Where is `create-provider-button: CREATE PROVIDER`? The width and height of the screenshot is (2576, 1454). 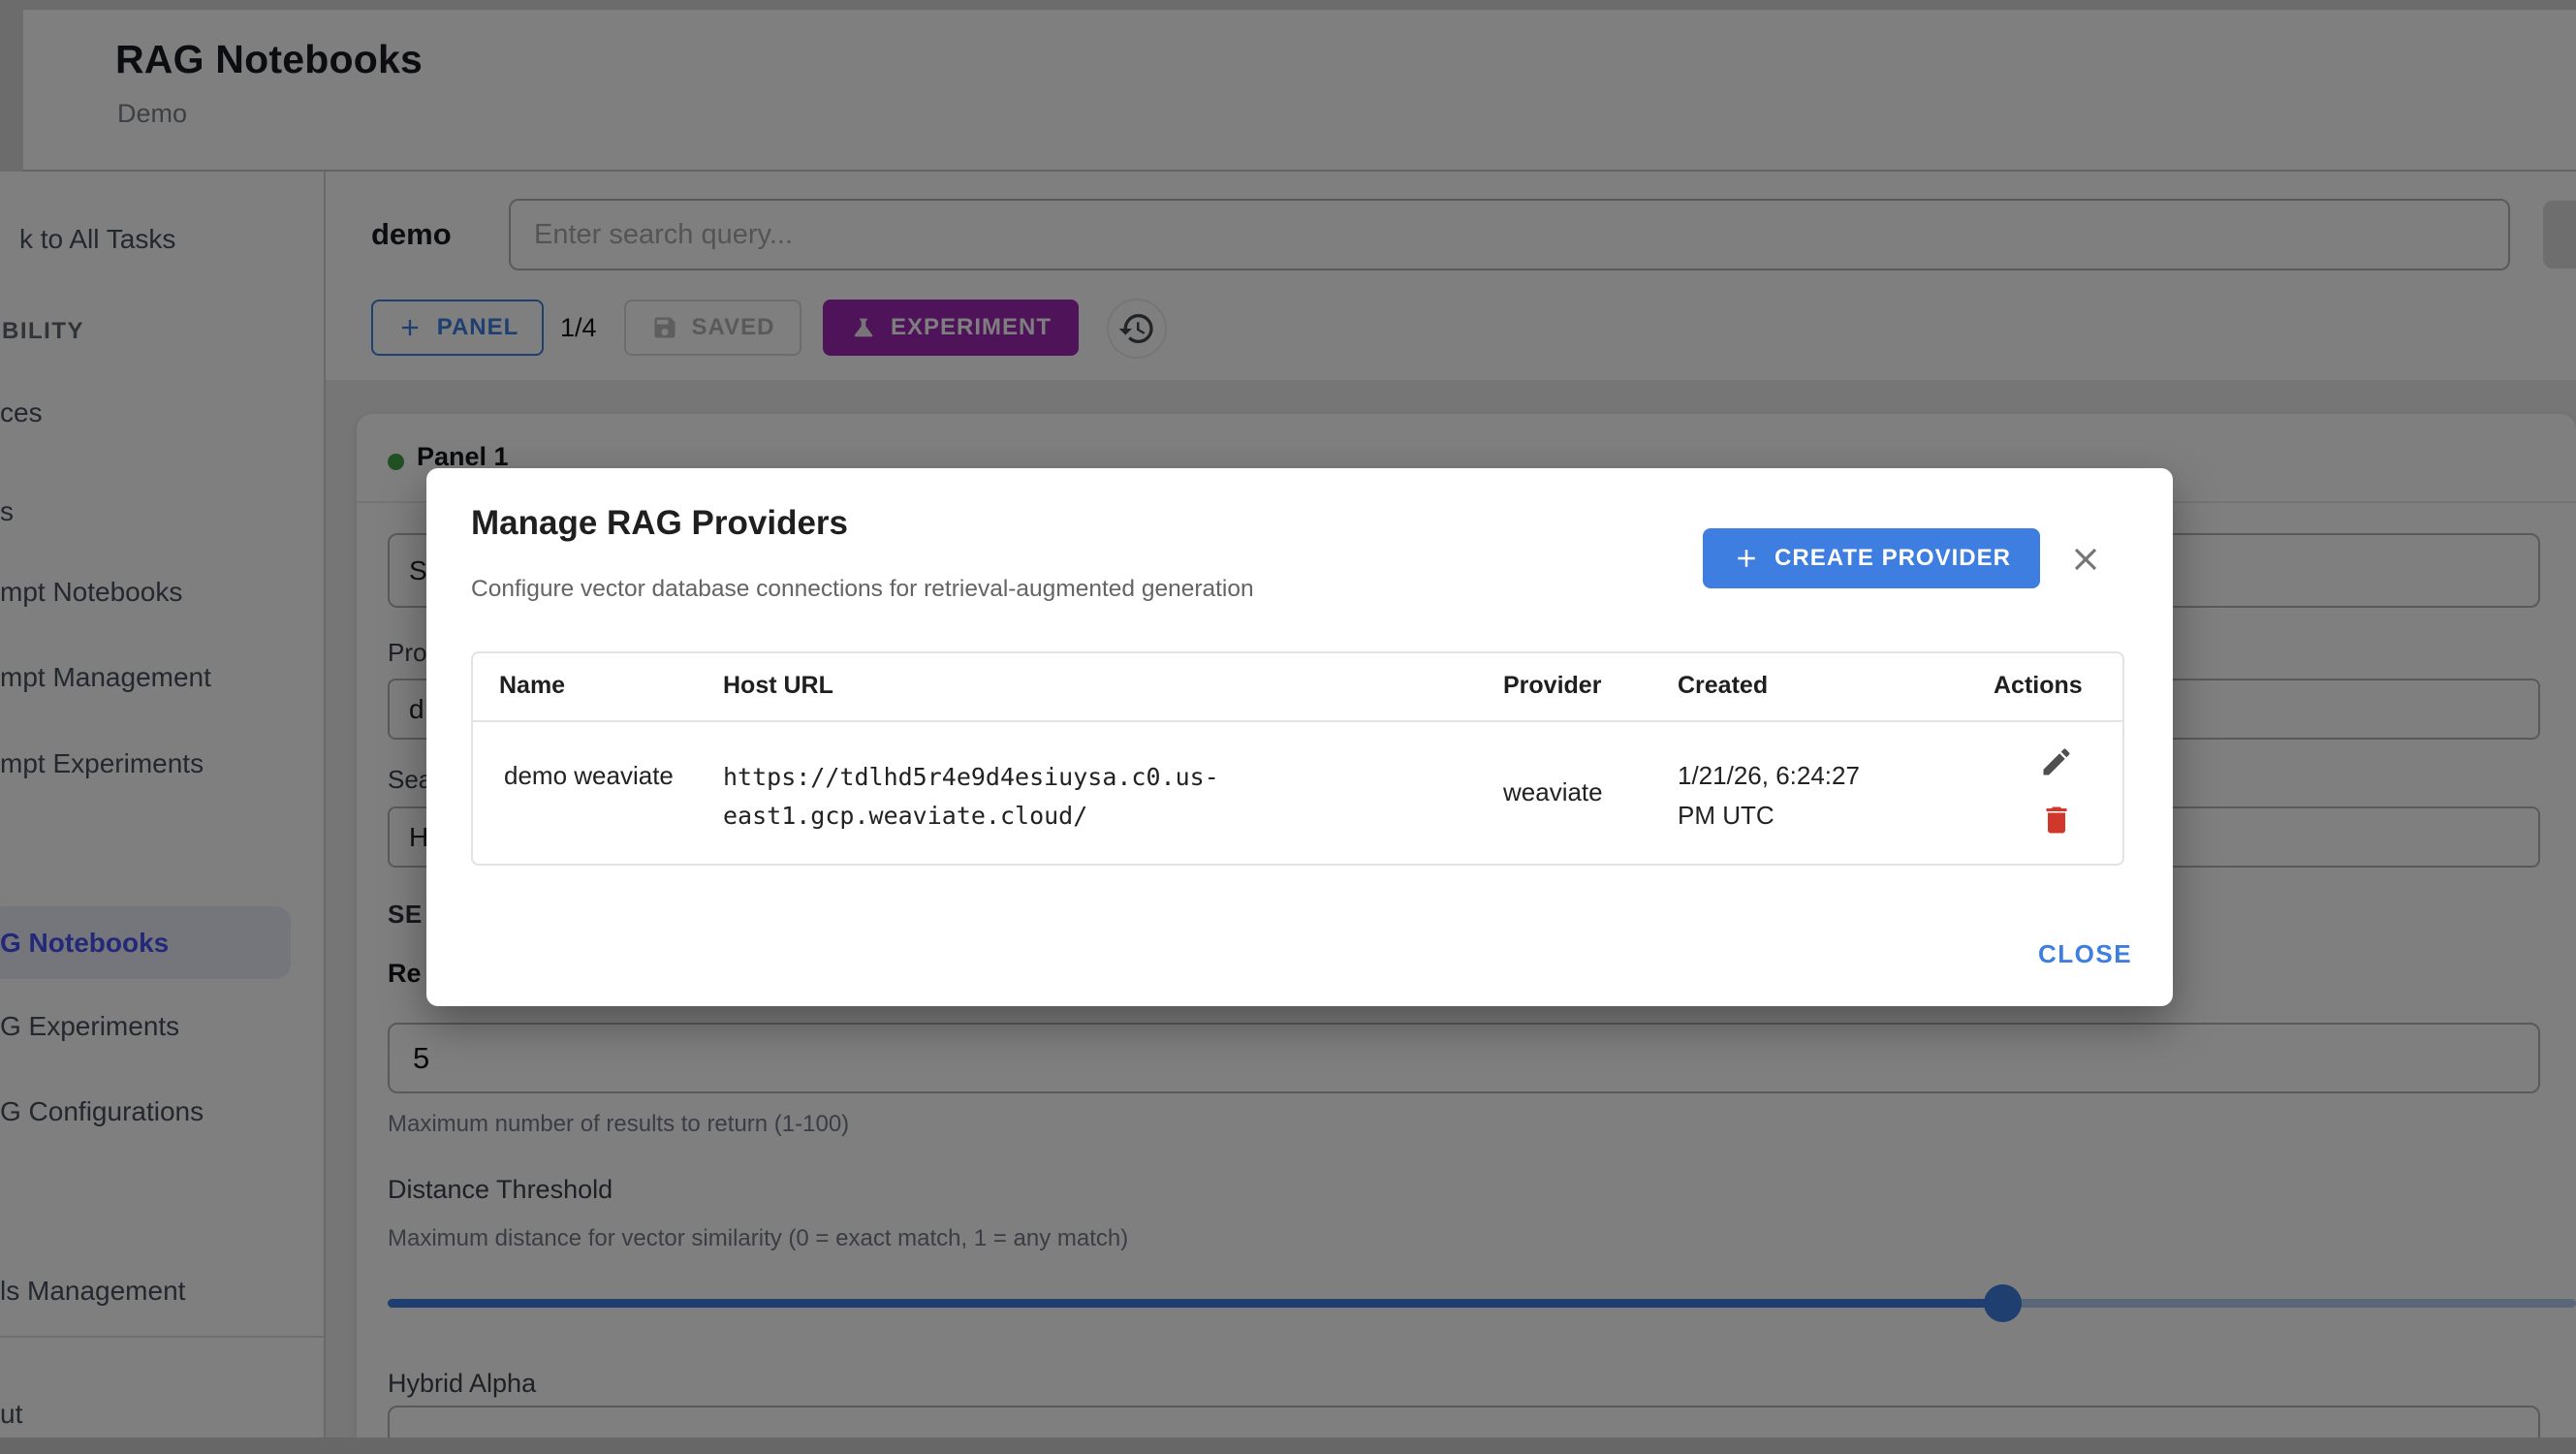
create-provider-button: CREATE PROVIDER is located at coordinates (1871, 558).